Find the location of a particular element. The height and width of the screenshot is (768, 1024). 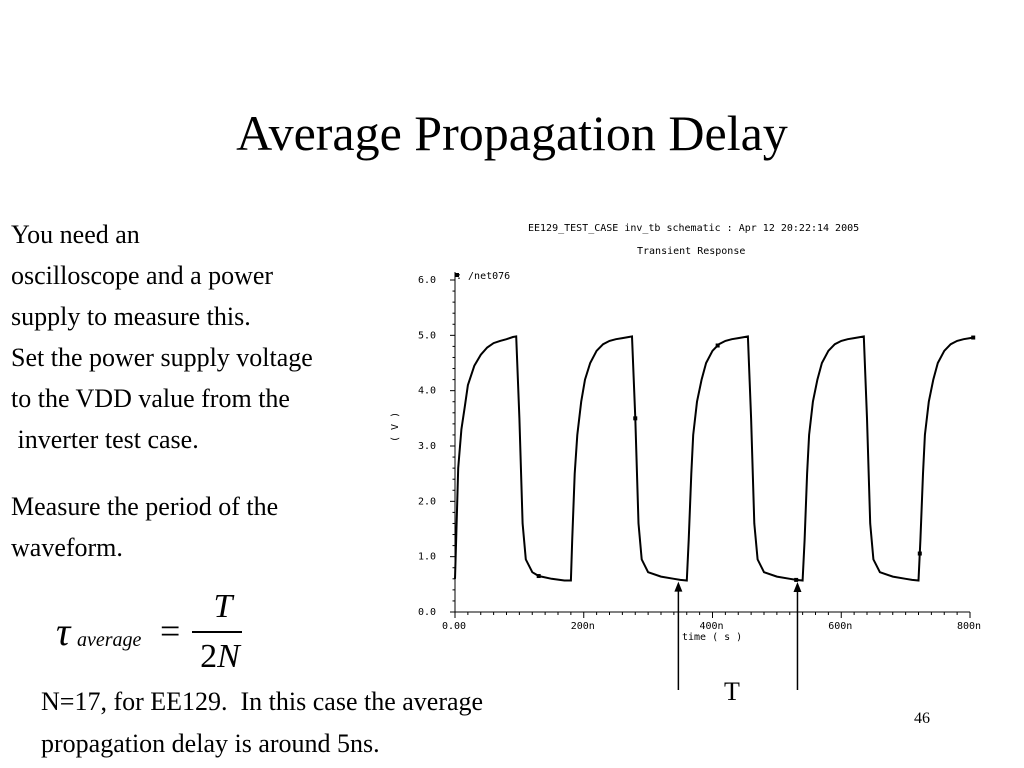

chart-title: Transient Response is located at coordinates (691, 251).